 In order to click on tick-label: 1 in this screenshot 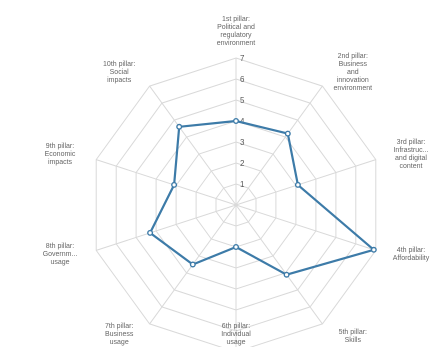, I will do `click(242, 184)`.